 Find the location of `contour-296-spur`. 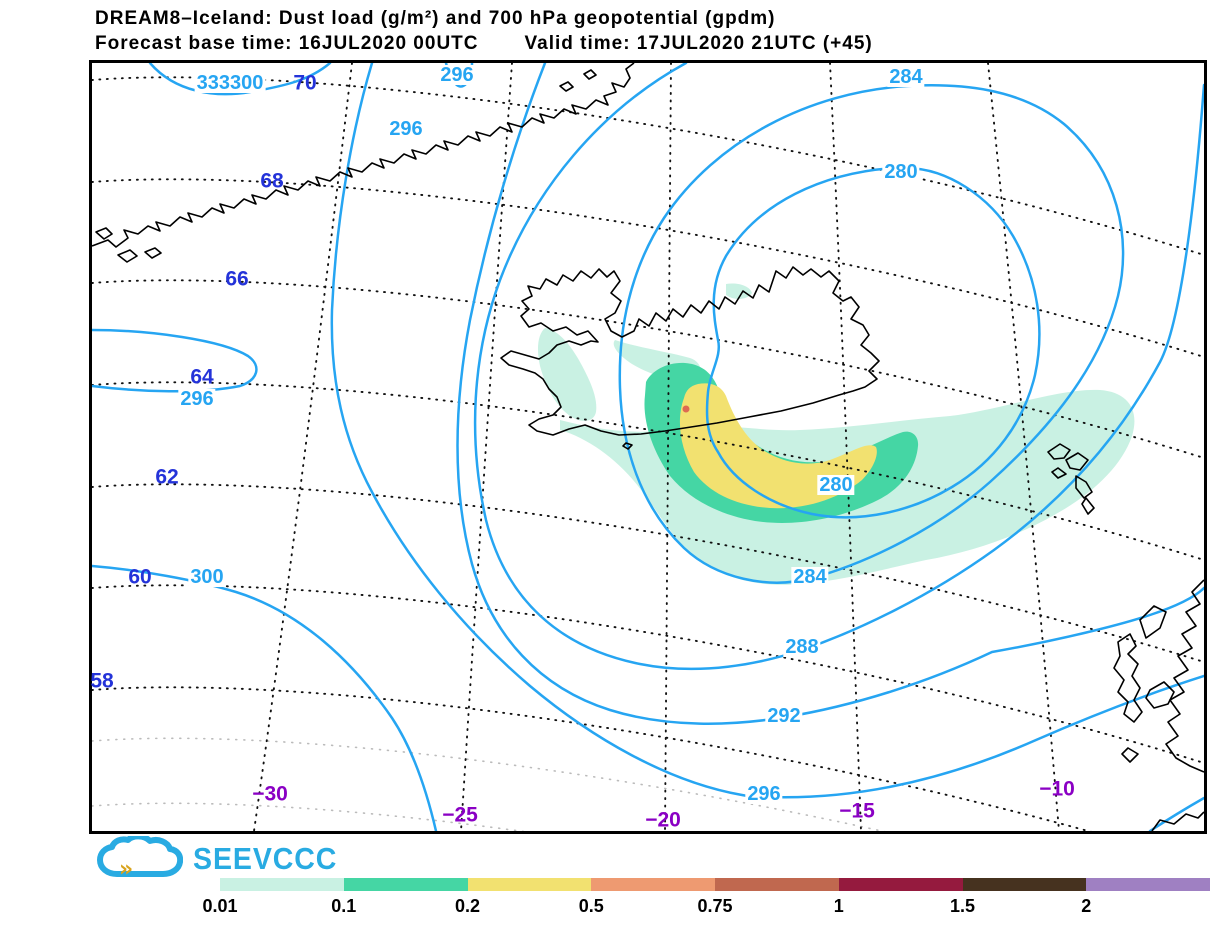

contour-296-spur is located at coordinates (459, 75).